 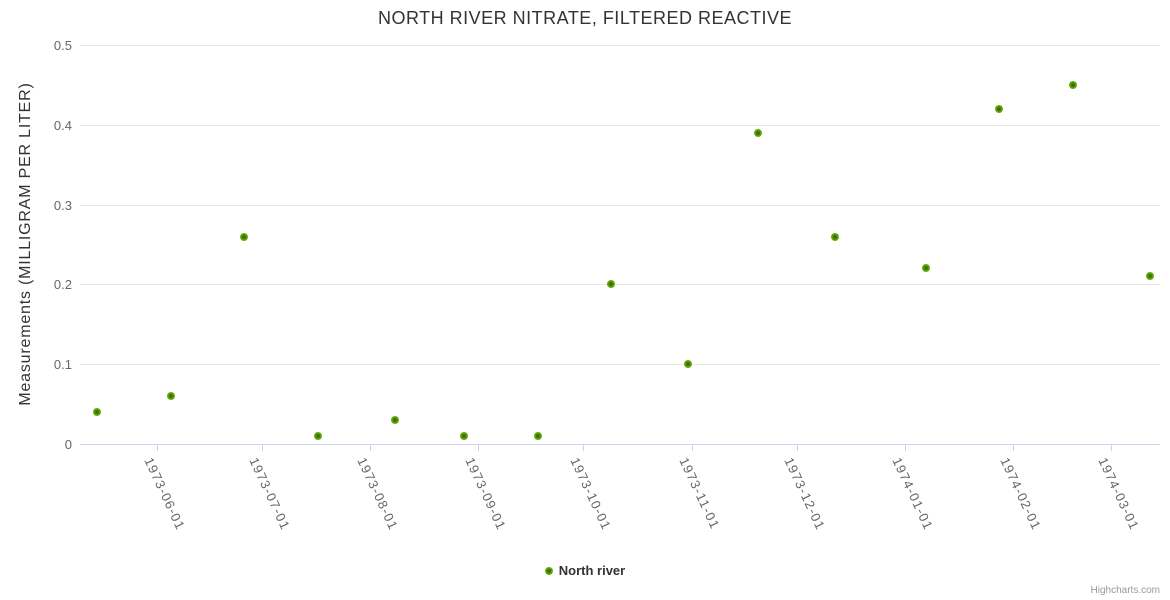 I want to click on x-axis-tick-label: 1974-02-01, so click(x=1021, y=494).